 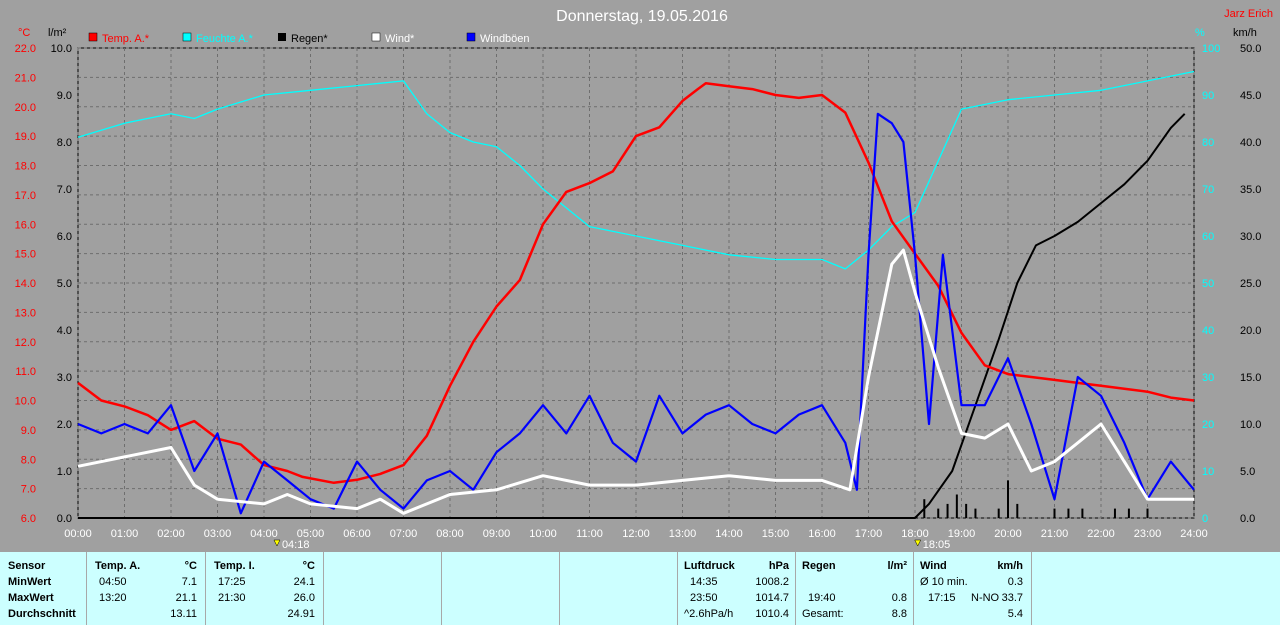 I want to click on x-tick-label: 13:00, so click(x=683, y=534).